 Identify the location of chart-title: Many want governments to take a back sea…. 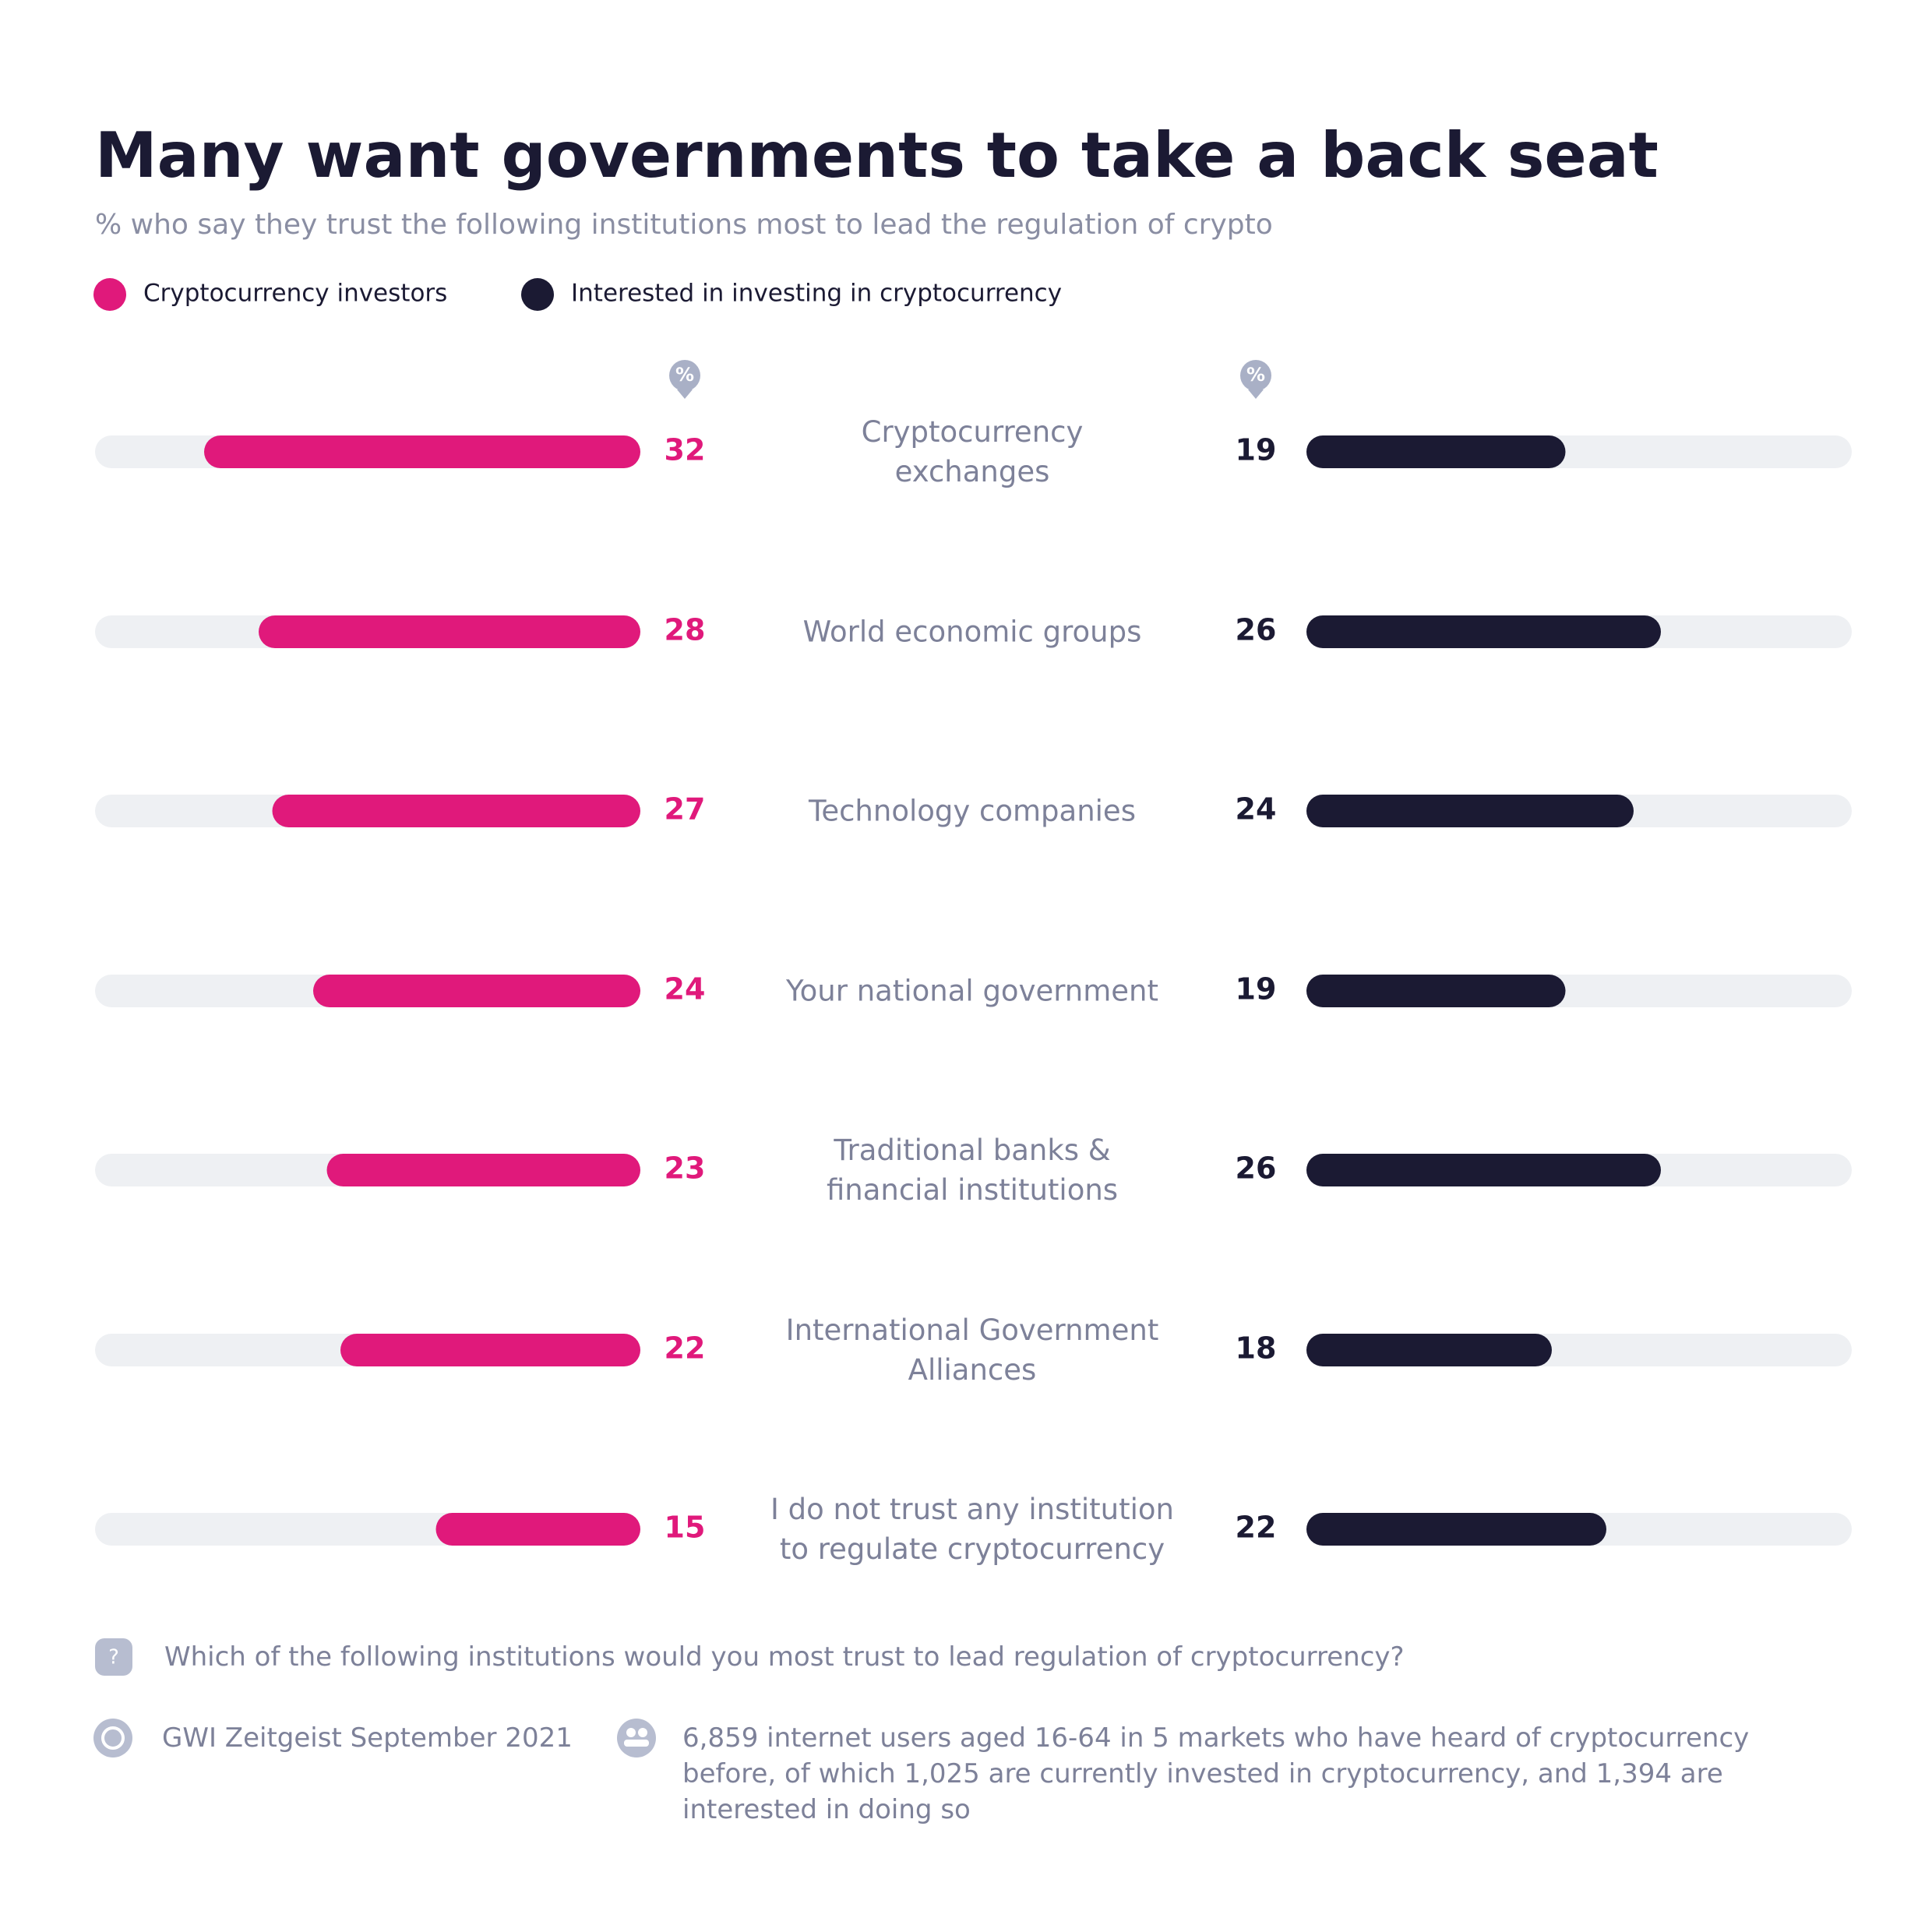
(877, 155).